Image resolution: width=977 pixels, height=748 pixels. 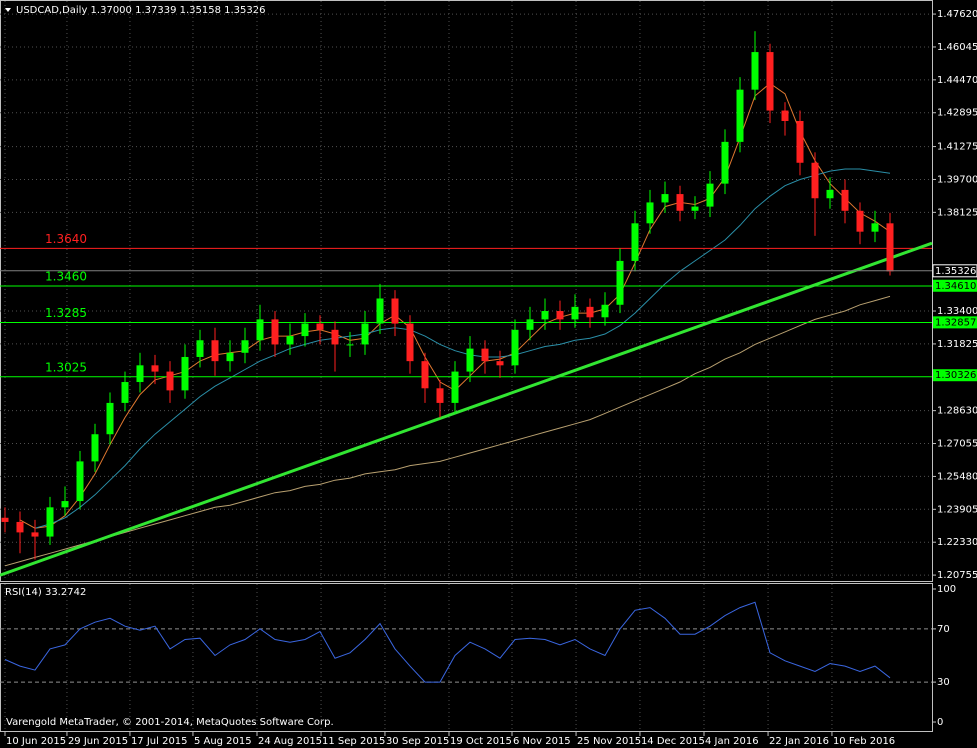 What do you see at coordinates (957, 311) in the screenshot?
I see `y-tick-label: 1.33400` at bounding box center [957, 311].